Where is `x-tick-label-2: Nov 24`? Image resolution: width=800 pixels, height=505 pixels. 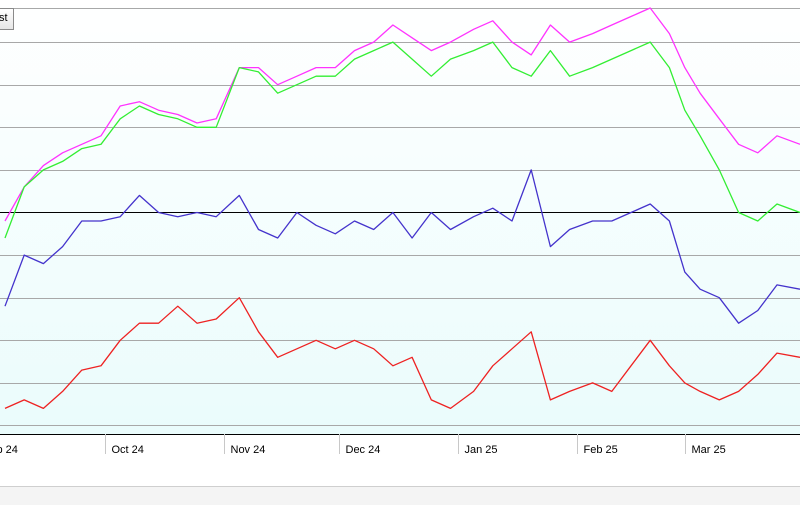 x-tick-label-2: Nov 24 is located at coordinates (248, 450).